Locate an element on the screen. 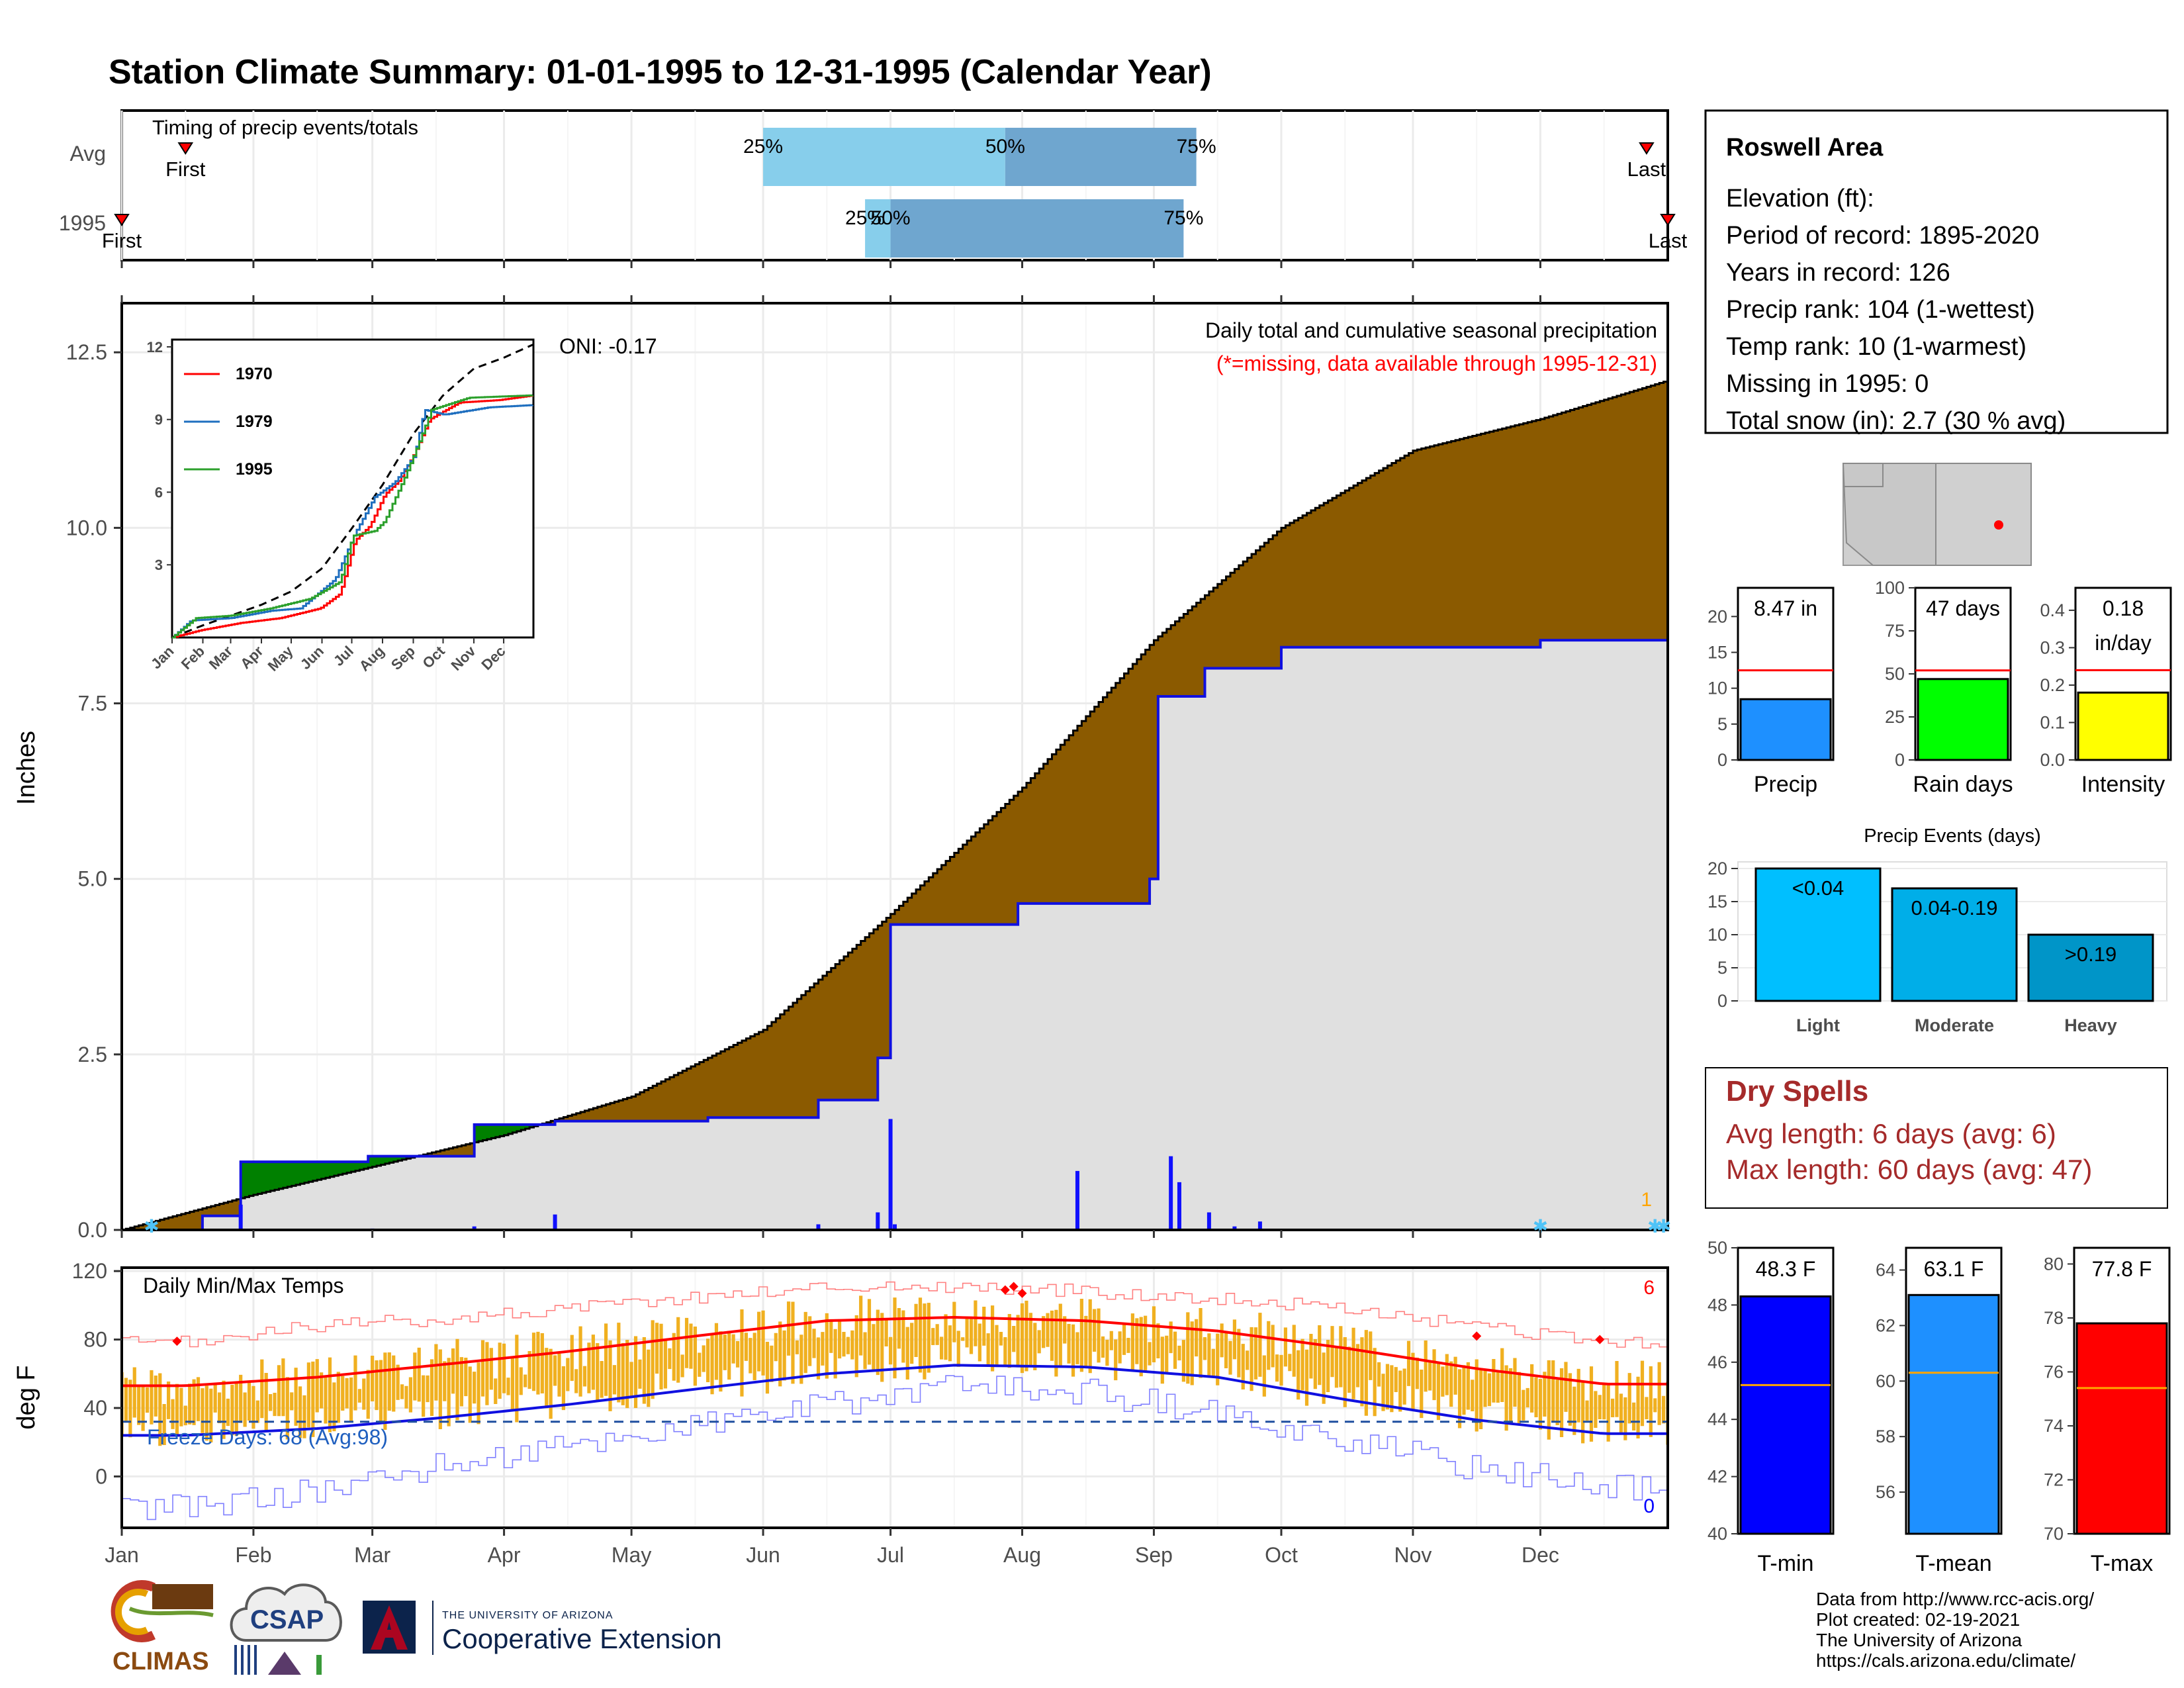  csap-logo: CSAP is located at coordinates (286, 1629).